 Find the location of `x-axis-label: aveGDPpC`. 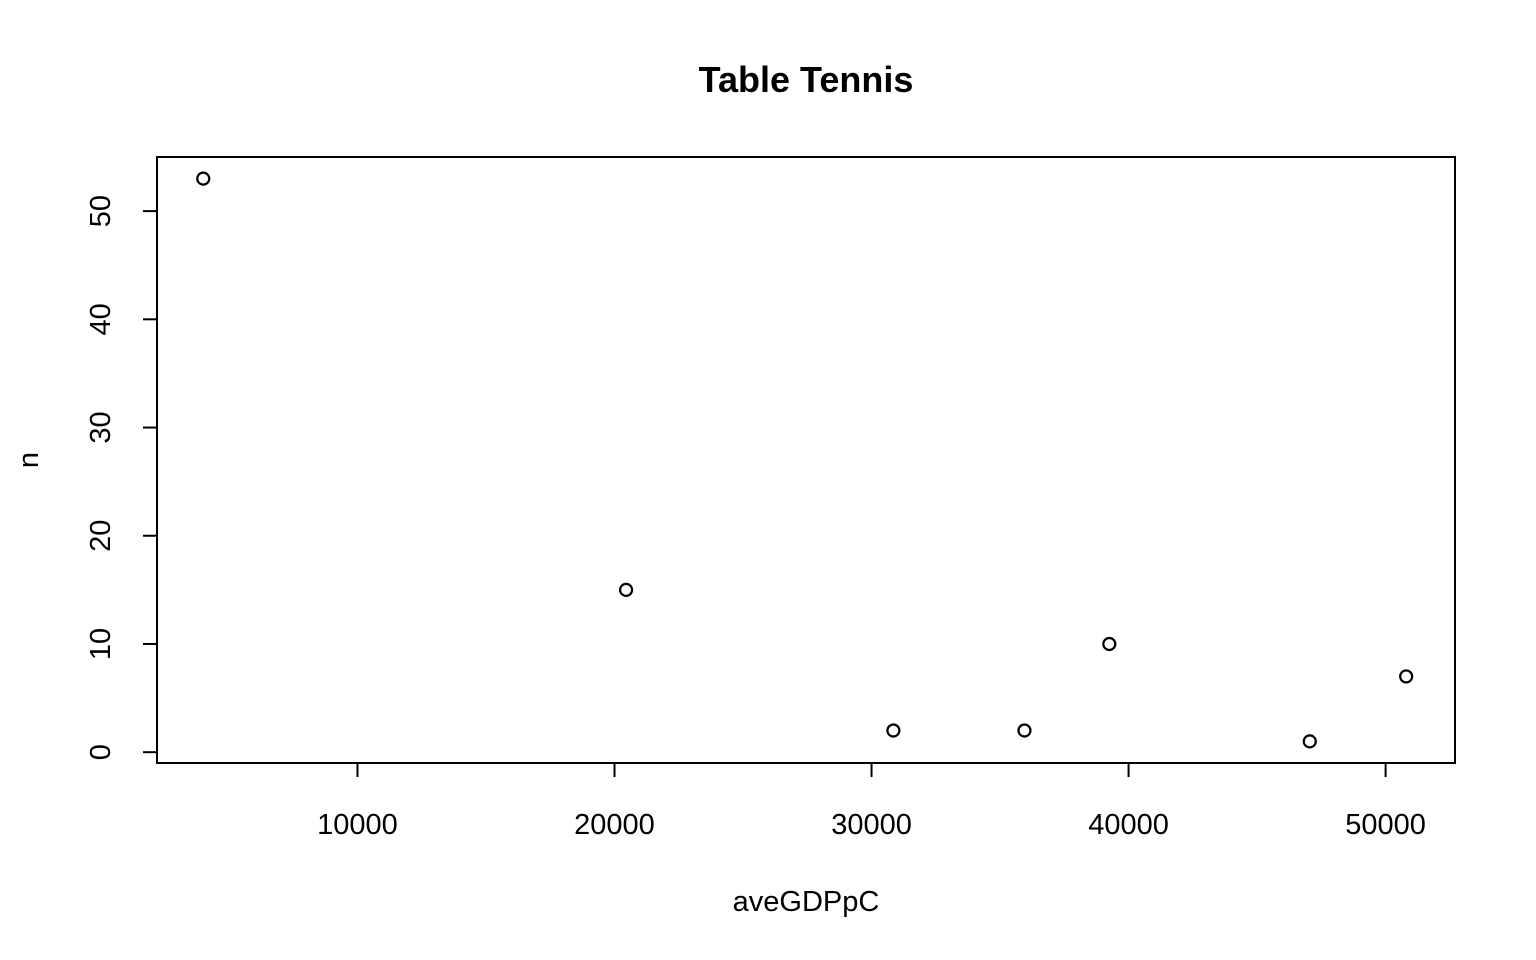

x-axis-label: aveGDPpC is located at coordinates (806, 902).